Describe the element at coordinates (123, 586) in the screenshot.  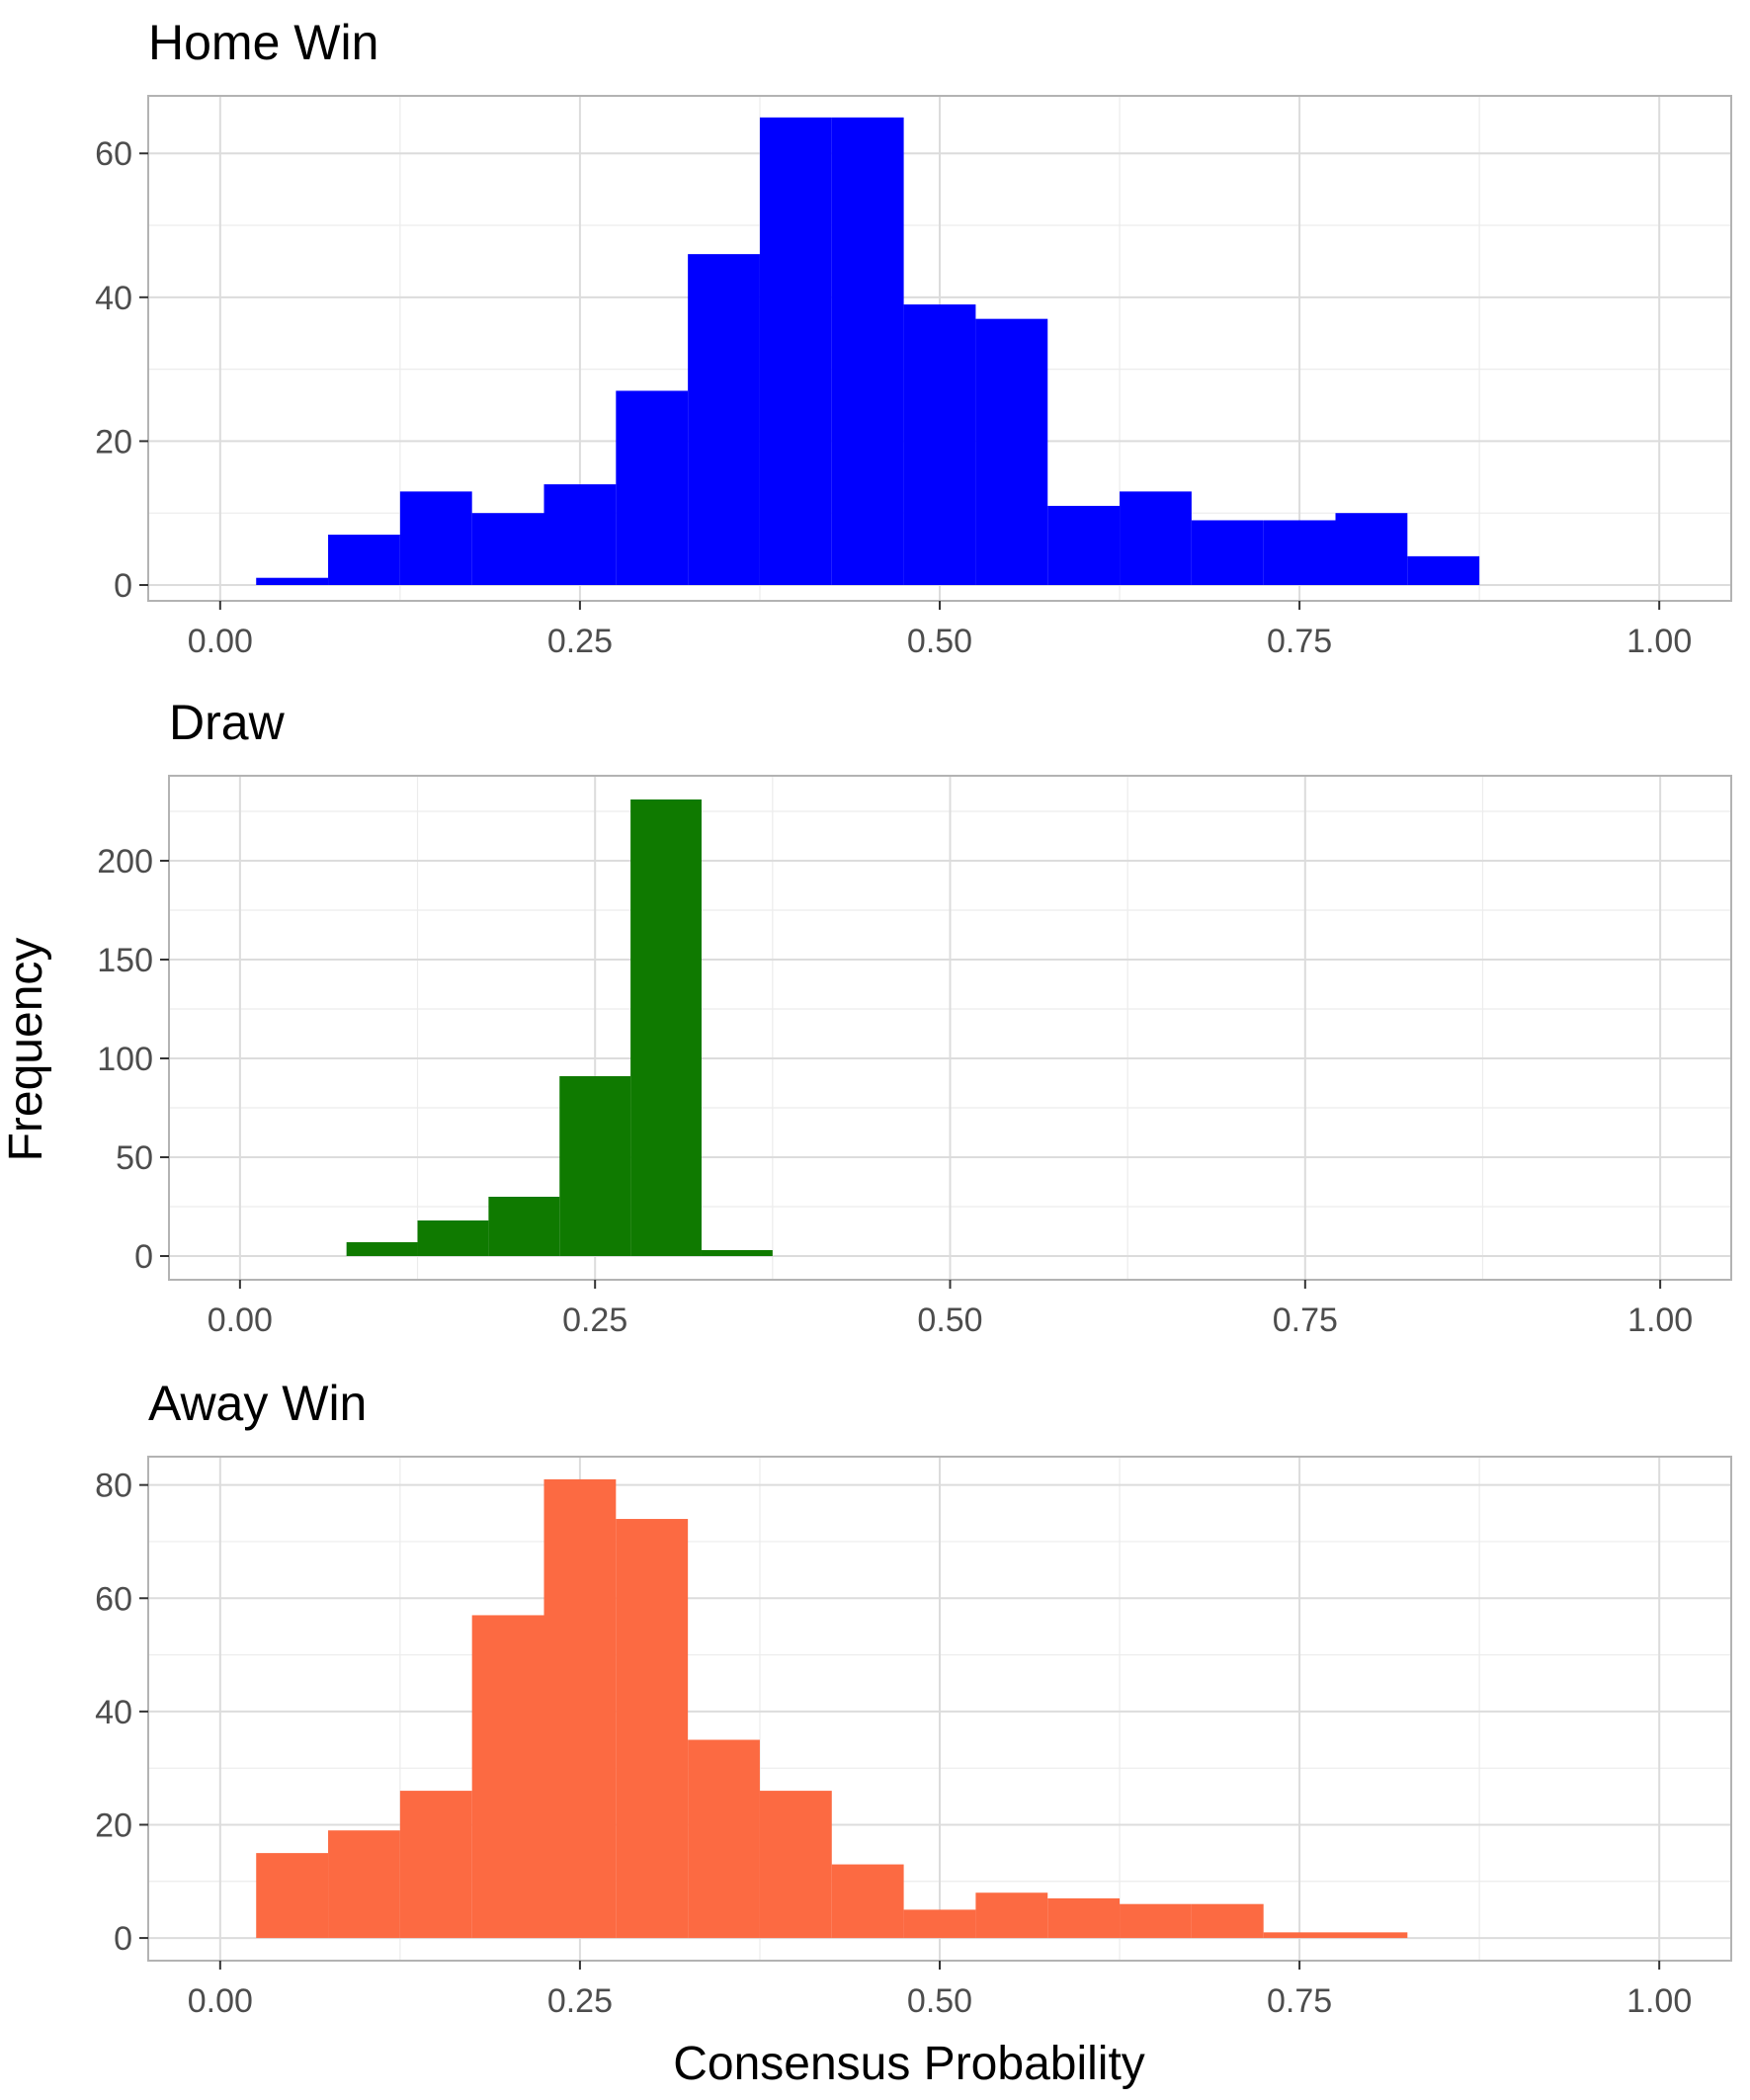
I see `home-win-y-tick-label: 0` at that location.